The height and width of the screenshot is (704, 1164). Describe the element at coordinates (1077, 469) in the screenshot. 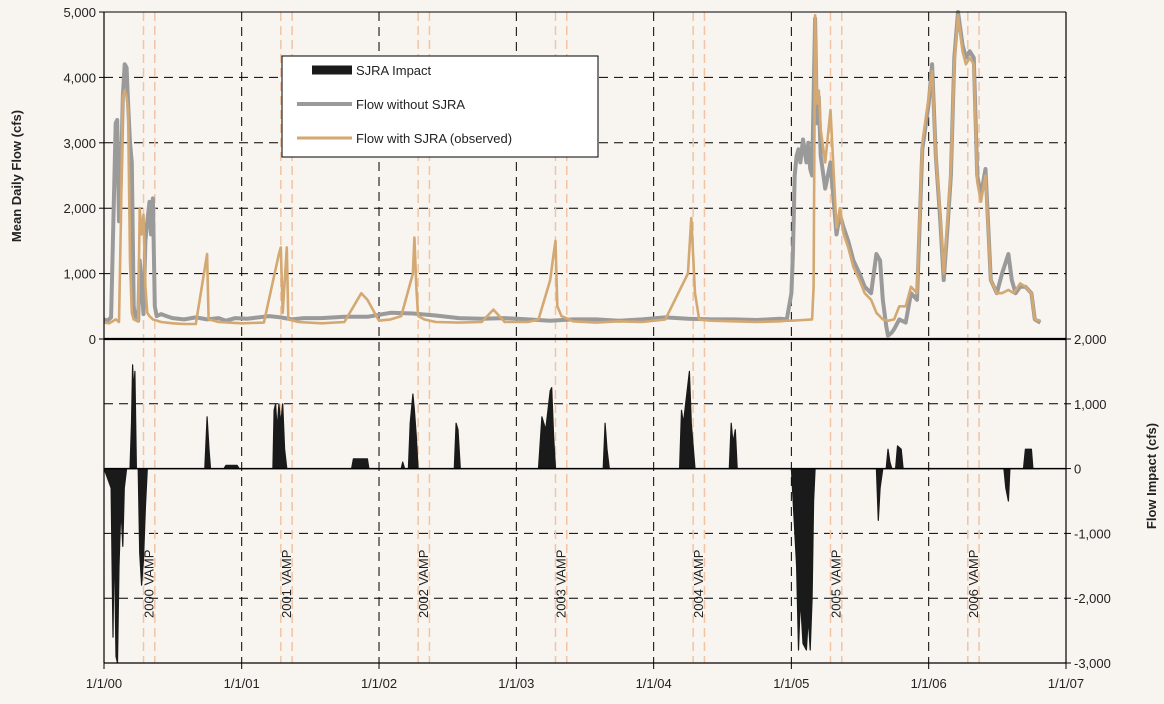

I see `y-tick-label-right: 0` at that location.